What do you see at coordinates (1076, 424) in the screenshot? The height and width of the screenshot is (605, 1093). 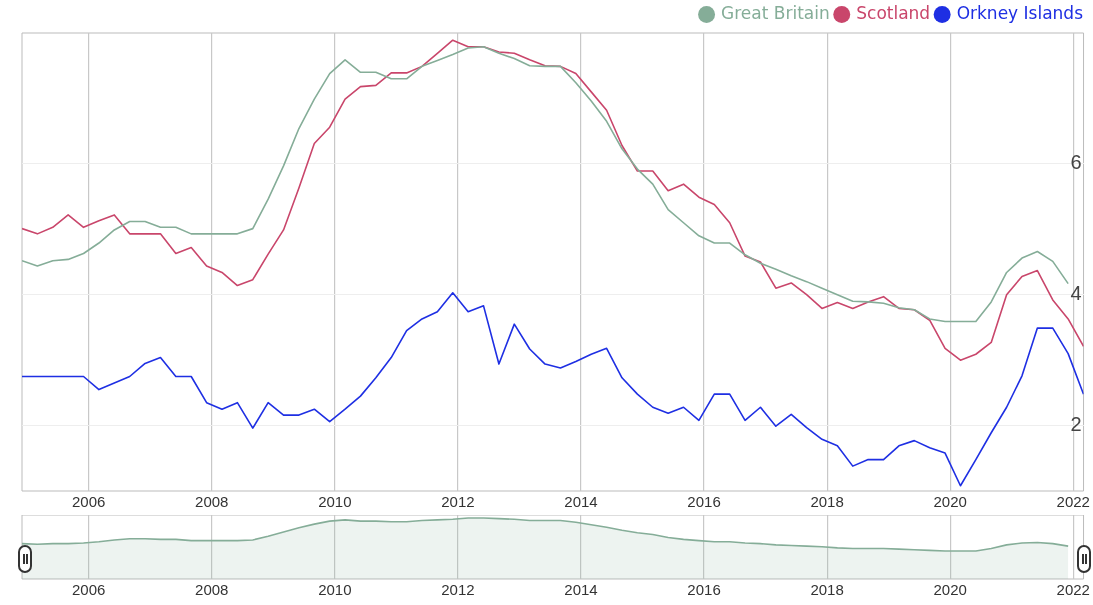 I see `y-tick-label: 2` at bounding box center [1076, 424].